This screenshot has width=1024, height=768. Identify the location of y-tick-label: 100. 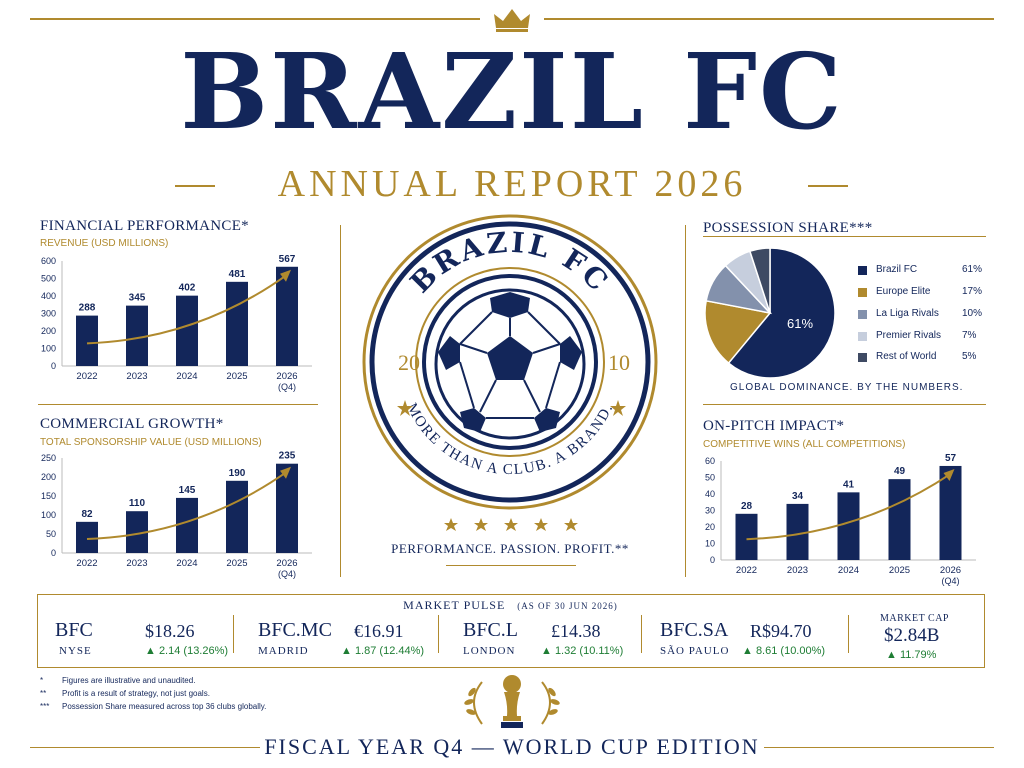
(48, 349).